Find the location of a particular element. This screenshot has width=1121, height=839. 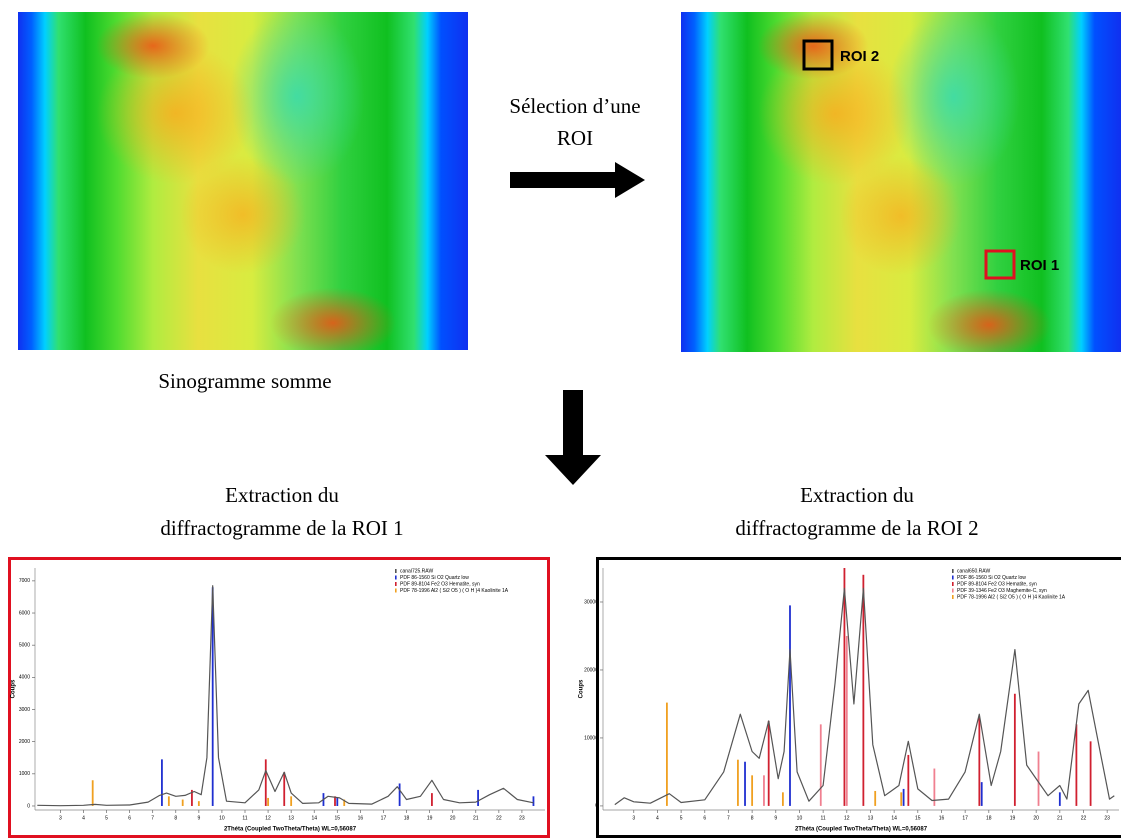

down-arrow is located at coordinates (573, 437).